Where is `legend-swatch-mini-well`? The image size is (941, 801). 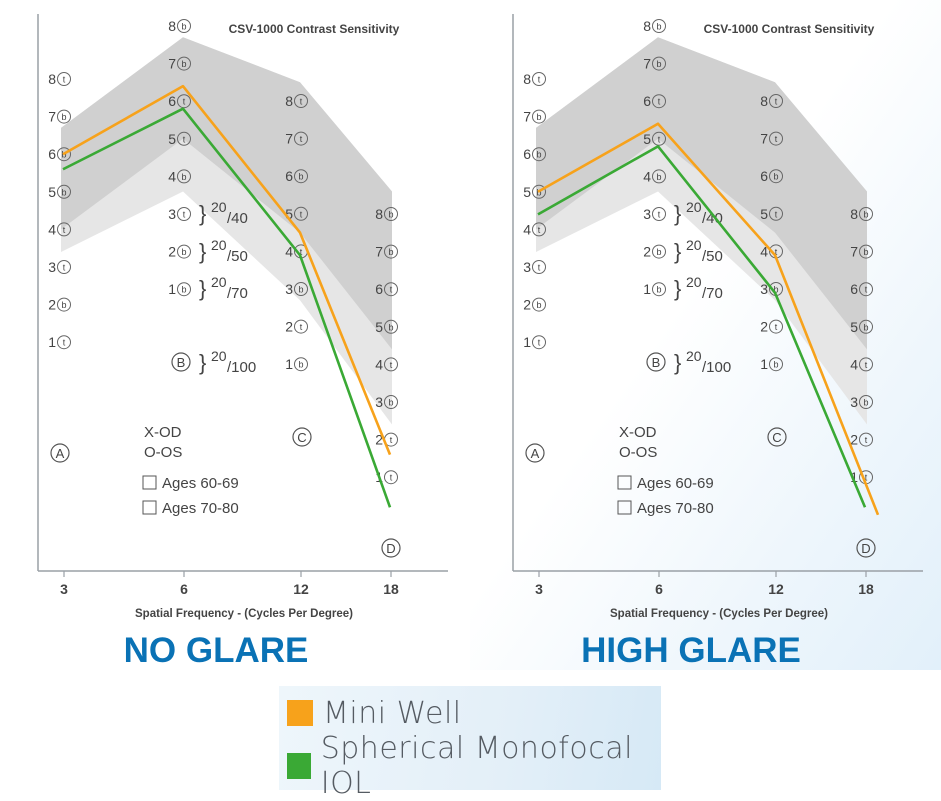 legend-swatch-mini-well is located at coordinates (300, 713).